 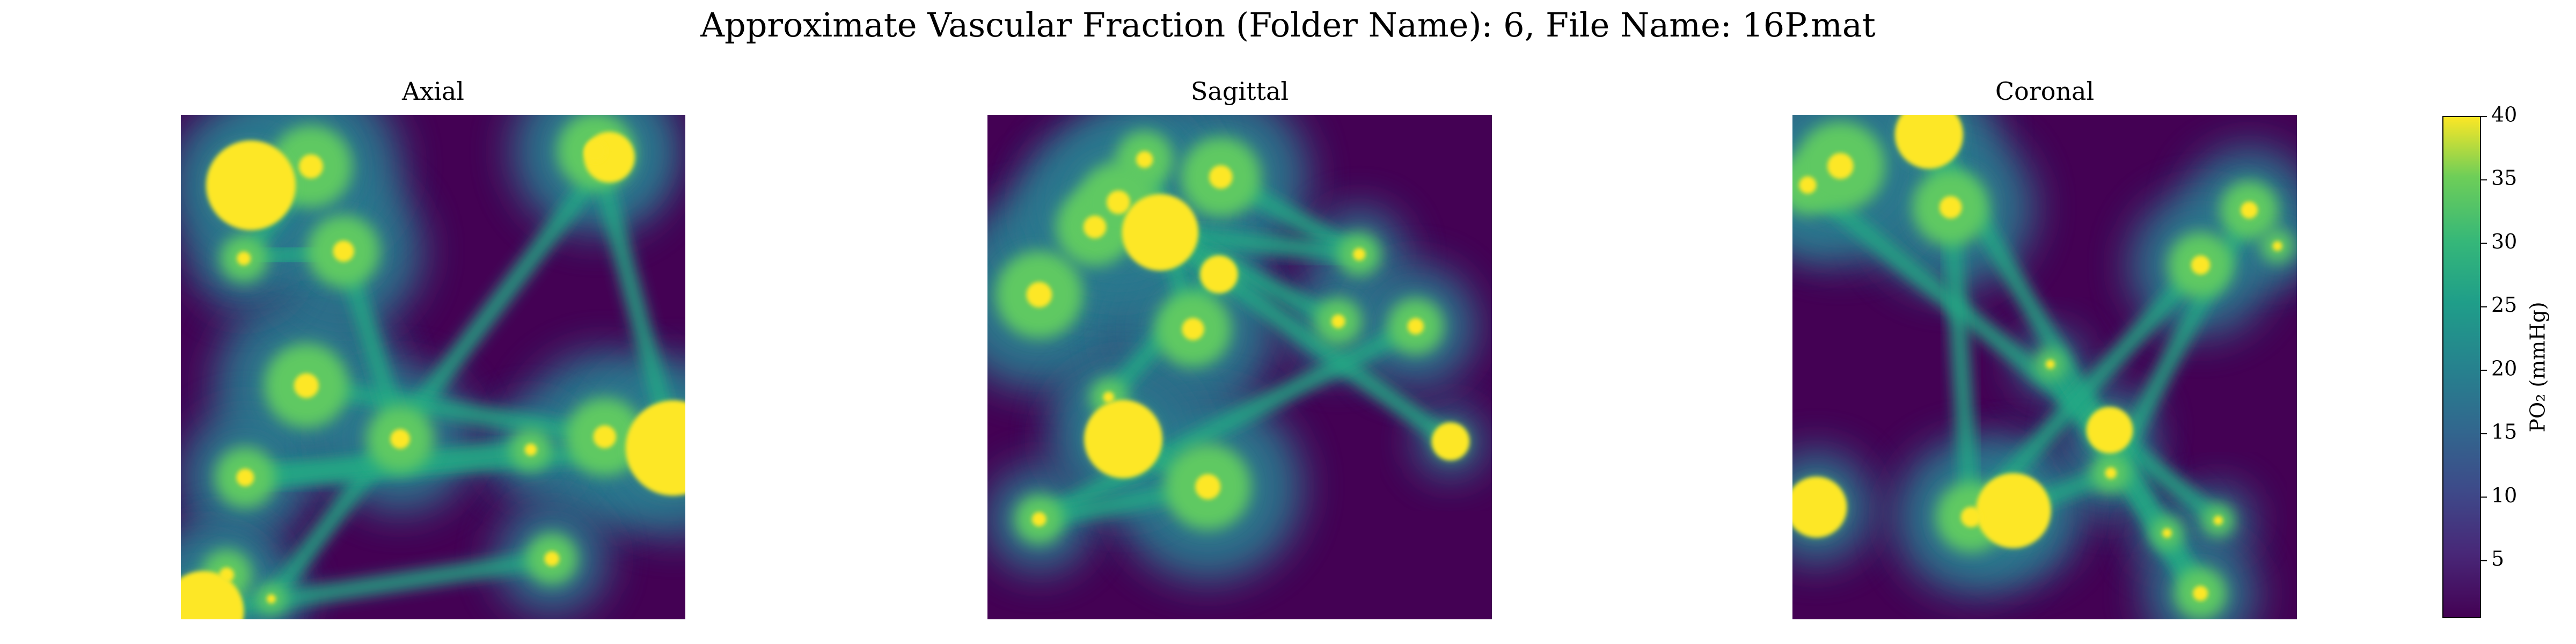 What do you see at coordinates (2538, 367) in the screenshot?
I see `colorbar-label: PO₂ (mmHg)` at bounding box center [2538, 367].